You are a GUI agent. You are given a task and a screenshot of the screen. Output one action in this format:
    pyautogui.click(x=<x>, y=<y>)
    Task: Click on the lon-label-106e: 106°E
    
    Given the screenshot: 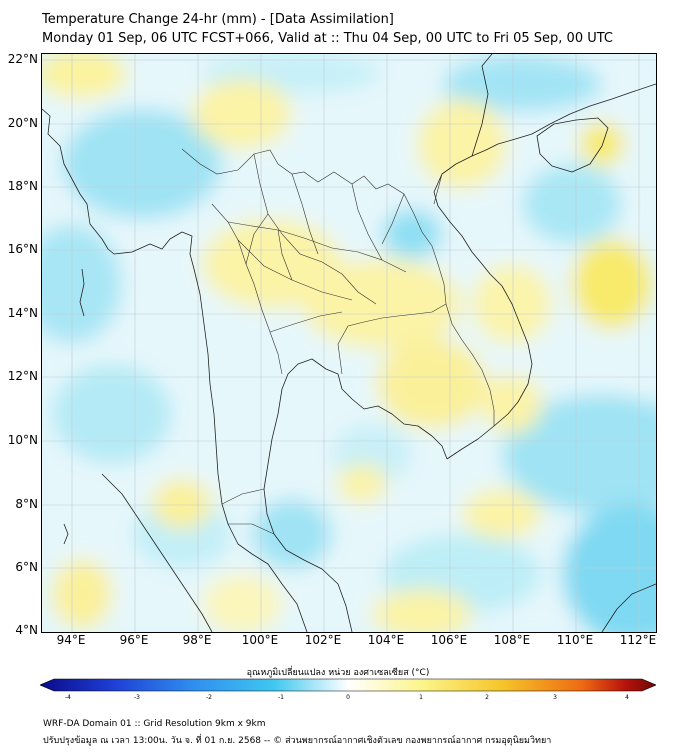 What is the action you would take?
    pyautogui.click(x=449, y=640)
    